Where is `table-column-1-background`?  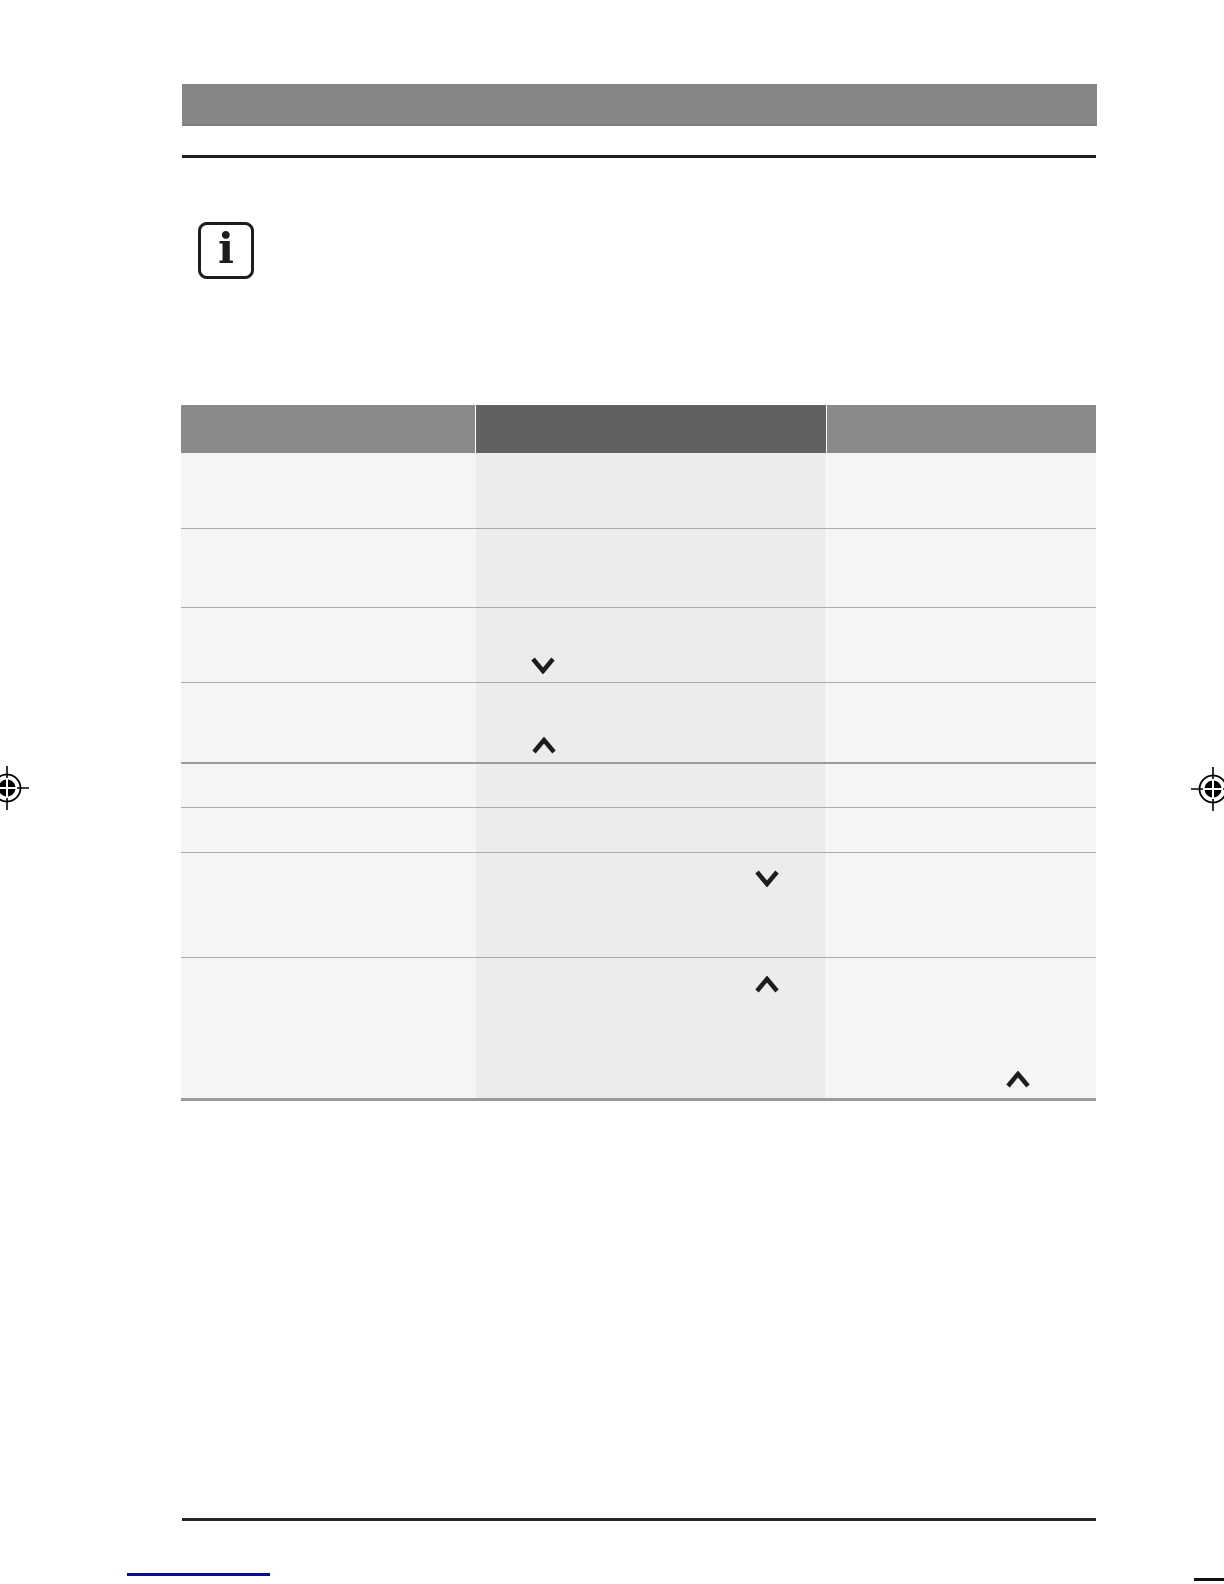 table-column-1-background is located at coordinates (328, 777).